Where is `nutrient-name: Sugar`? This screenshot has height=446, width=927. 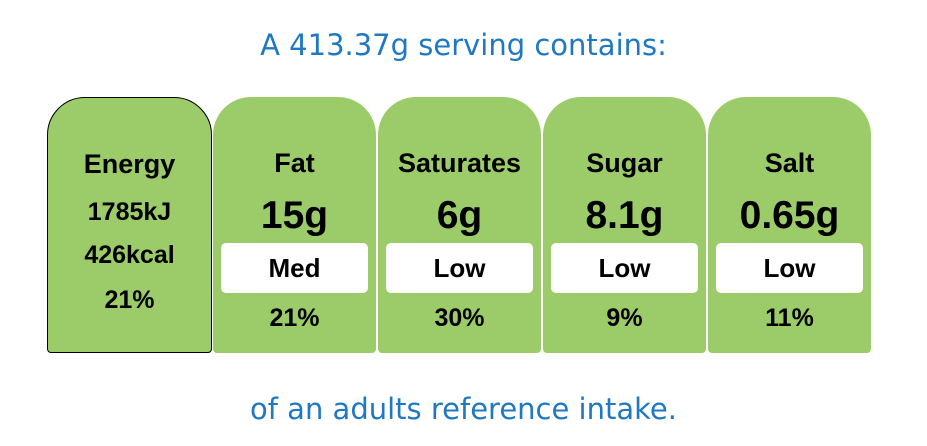
nutrient-name: Sugar is located at coordinates (624, 163).